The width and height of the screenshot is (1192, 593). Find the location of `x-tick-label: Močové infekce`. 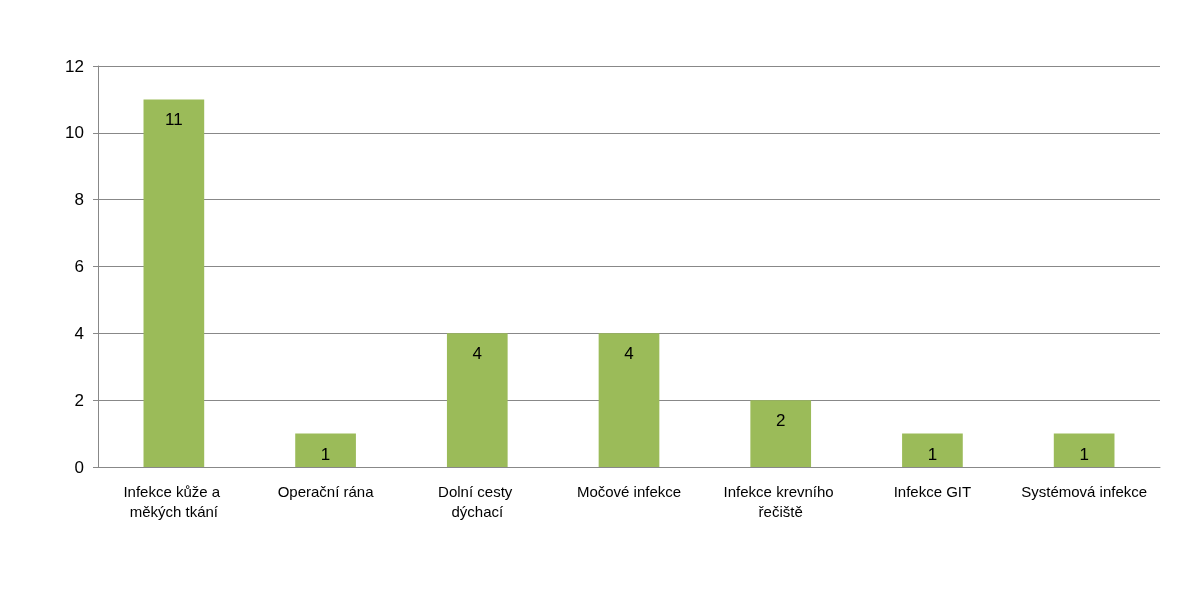

x-tick-label: Močové infekce is located at coordinates (629, 491).